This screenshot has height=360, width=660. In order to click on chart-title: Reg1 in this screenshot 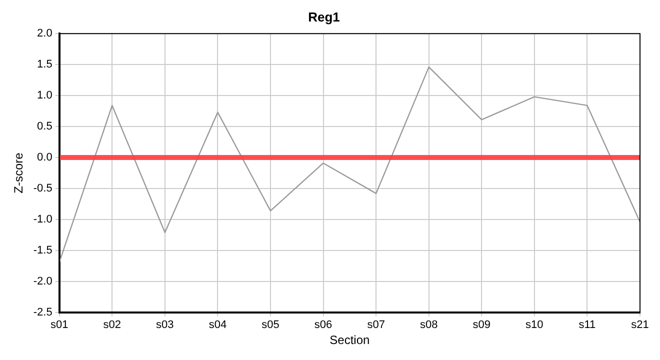, I will do `click(324, 16)`.